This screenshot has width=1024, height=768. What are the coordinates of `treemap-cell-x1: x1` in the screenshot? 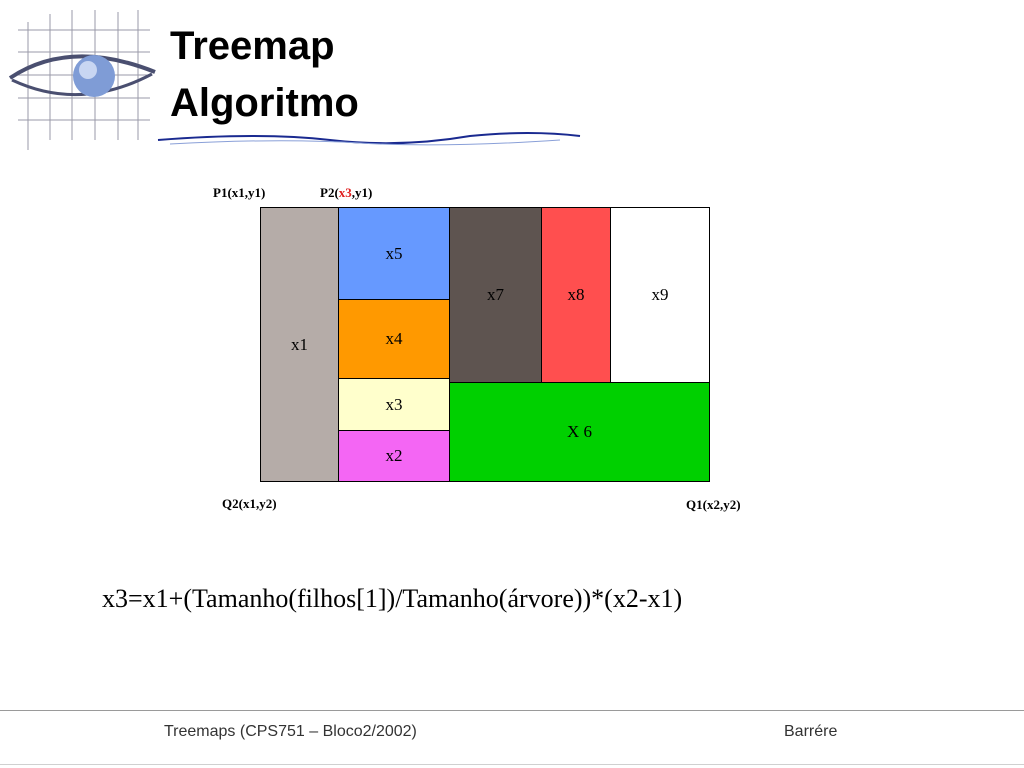 It's located at (299, 344).